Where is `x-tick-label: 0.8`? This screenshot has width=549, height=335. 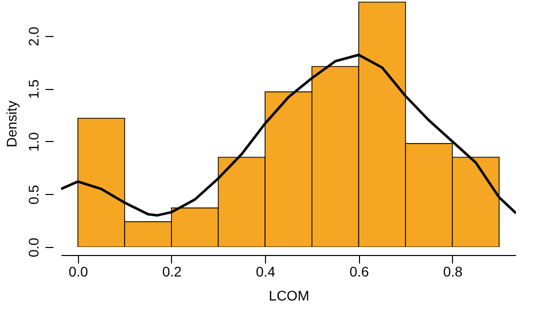
x-tick-label: 0.8 is located at coordinates (453, 272).